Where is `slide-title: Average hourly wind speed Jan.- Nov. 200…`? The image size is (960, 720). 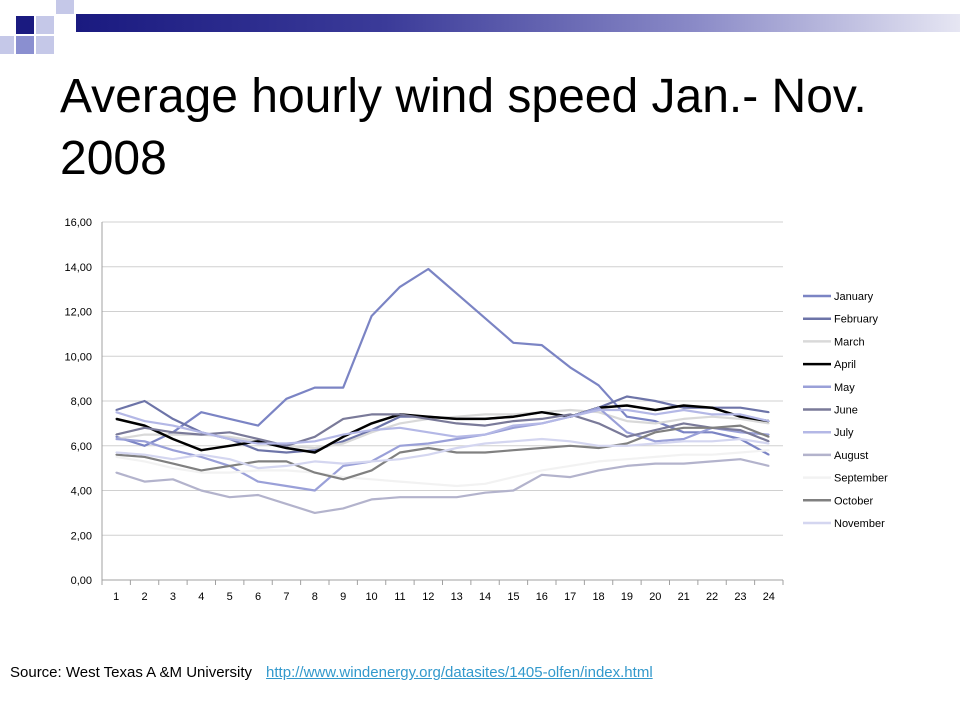
slide-title: Average hourly wind speed Jan.- Nov. 200… is located at coordinates (463, 127).